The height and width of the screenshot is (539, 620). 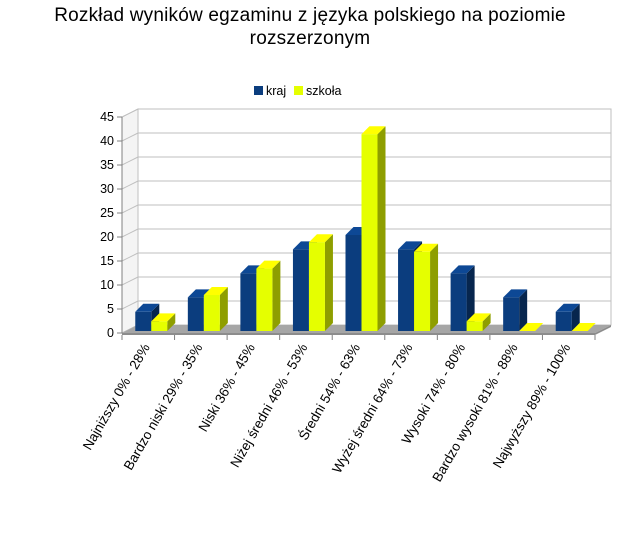 What do you see at coordinates (107, 285) in the screenshot?
I see `y-tick-label: 10` at bounding box center [107, 285].